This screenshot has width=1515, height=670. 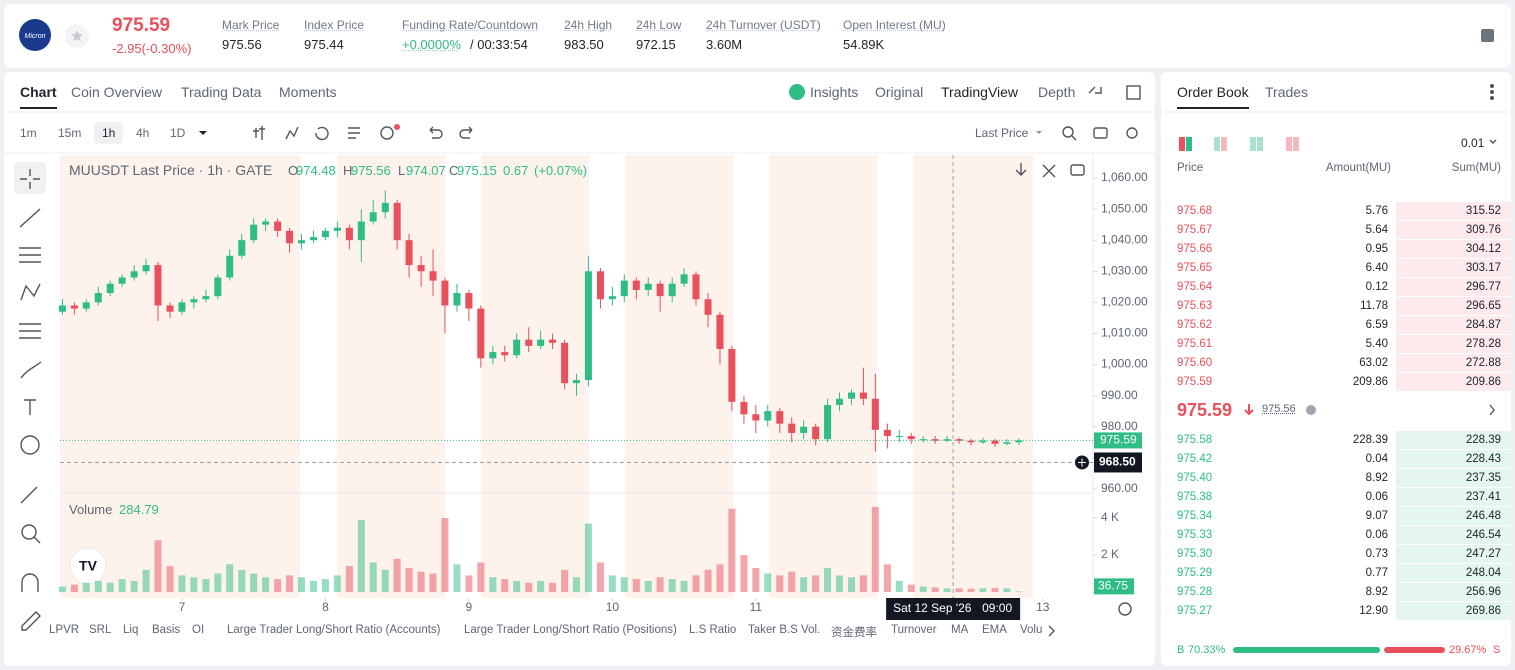 I want to click on ob-sum: 284.87, so click(x=1483, y=325).